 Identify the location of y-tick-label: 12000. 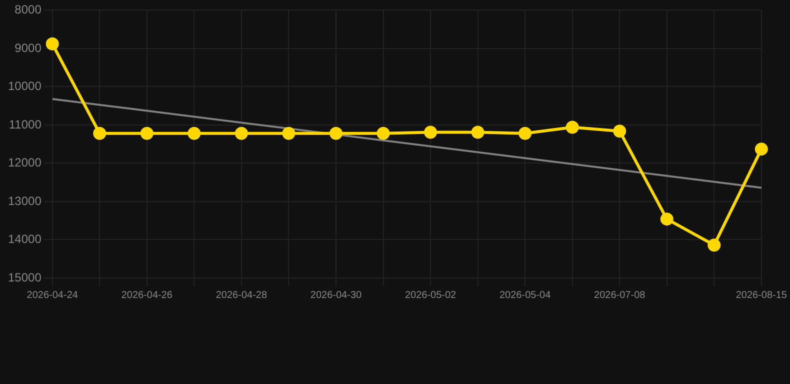
(25, 163).